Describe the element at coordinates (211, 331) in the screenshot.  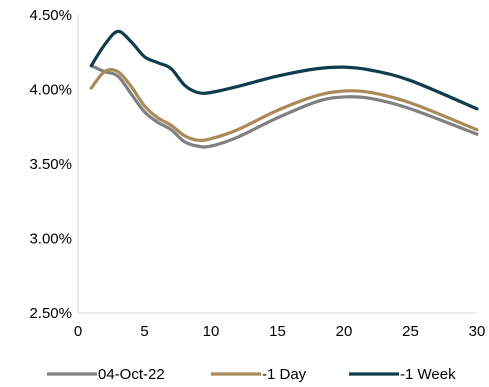
I see `x-tick-label: 10` at that location.